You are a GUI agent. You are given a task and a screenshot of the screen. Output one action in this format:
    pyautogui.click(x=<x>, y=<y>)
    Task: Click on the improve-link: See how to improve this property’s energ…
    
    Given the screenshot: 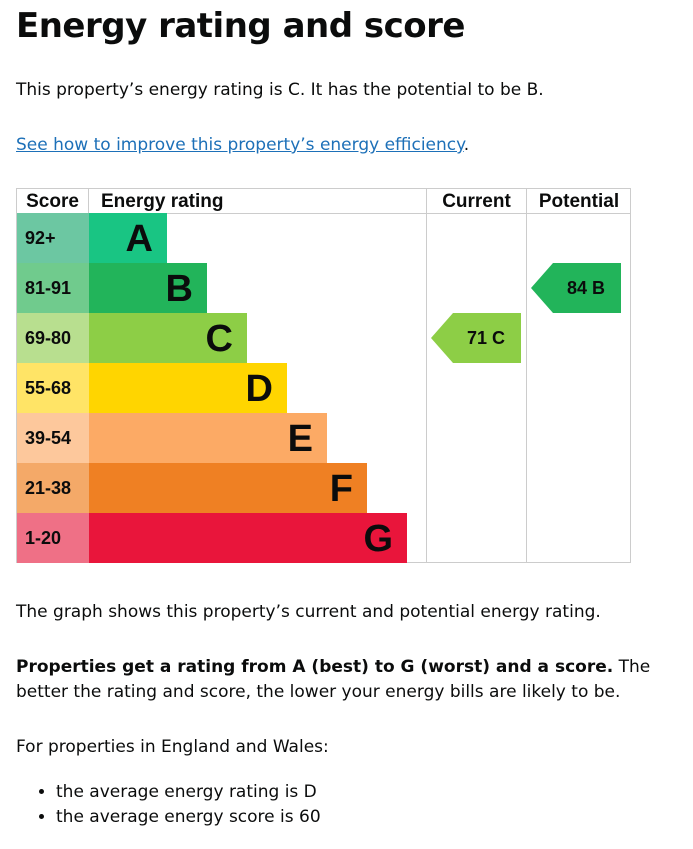 What is the action you would take?
    pyautogui.click(x=240, y=145)
    